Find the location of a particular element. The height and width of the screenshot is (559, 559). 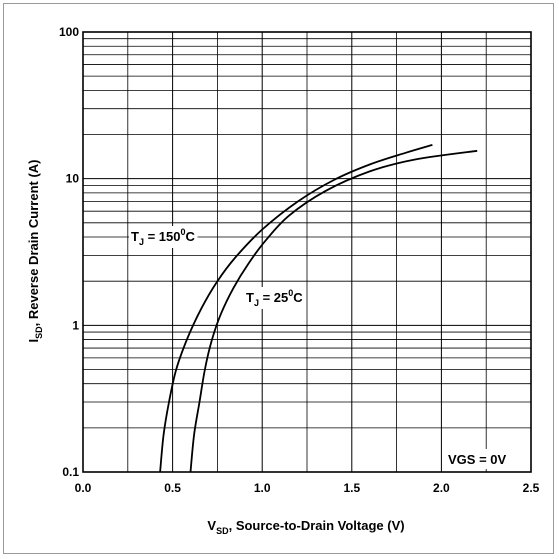

x-tick-label: 2.0 is located at coordinates (441, 488).